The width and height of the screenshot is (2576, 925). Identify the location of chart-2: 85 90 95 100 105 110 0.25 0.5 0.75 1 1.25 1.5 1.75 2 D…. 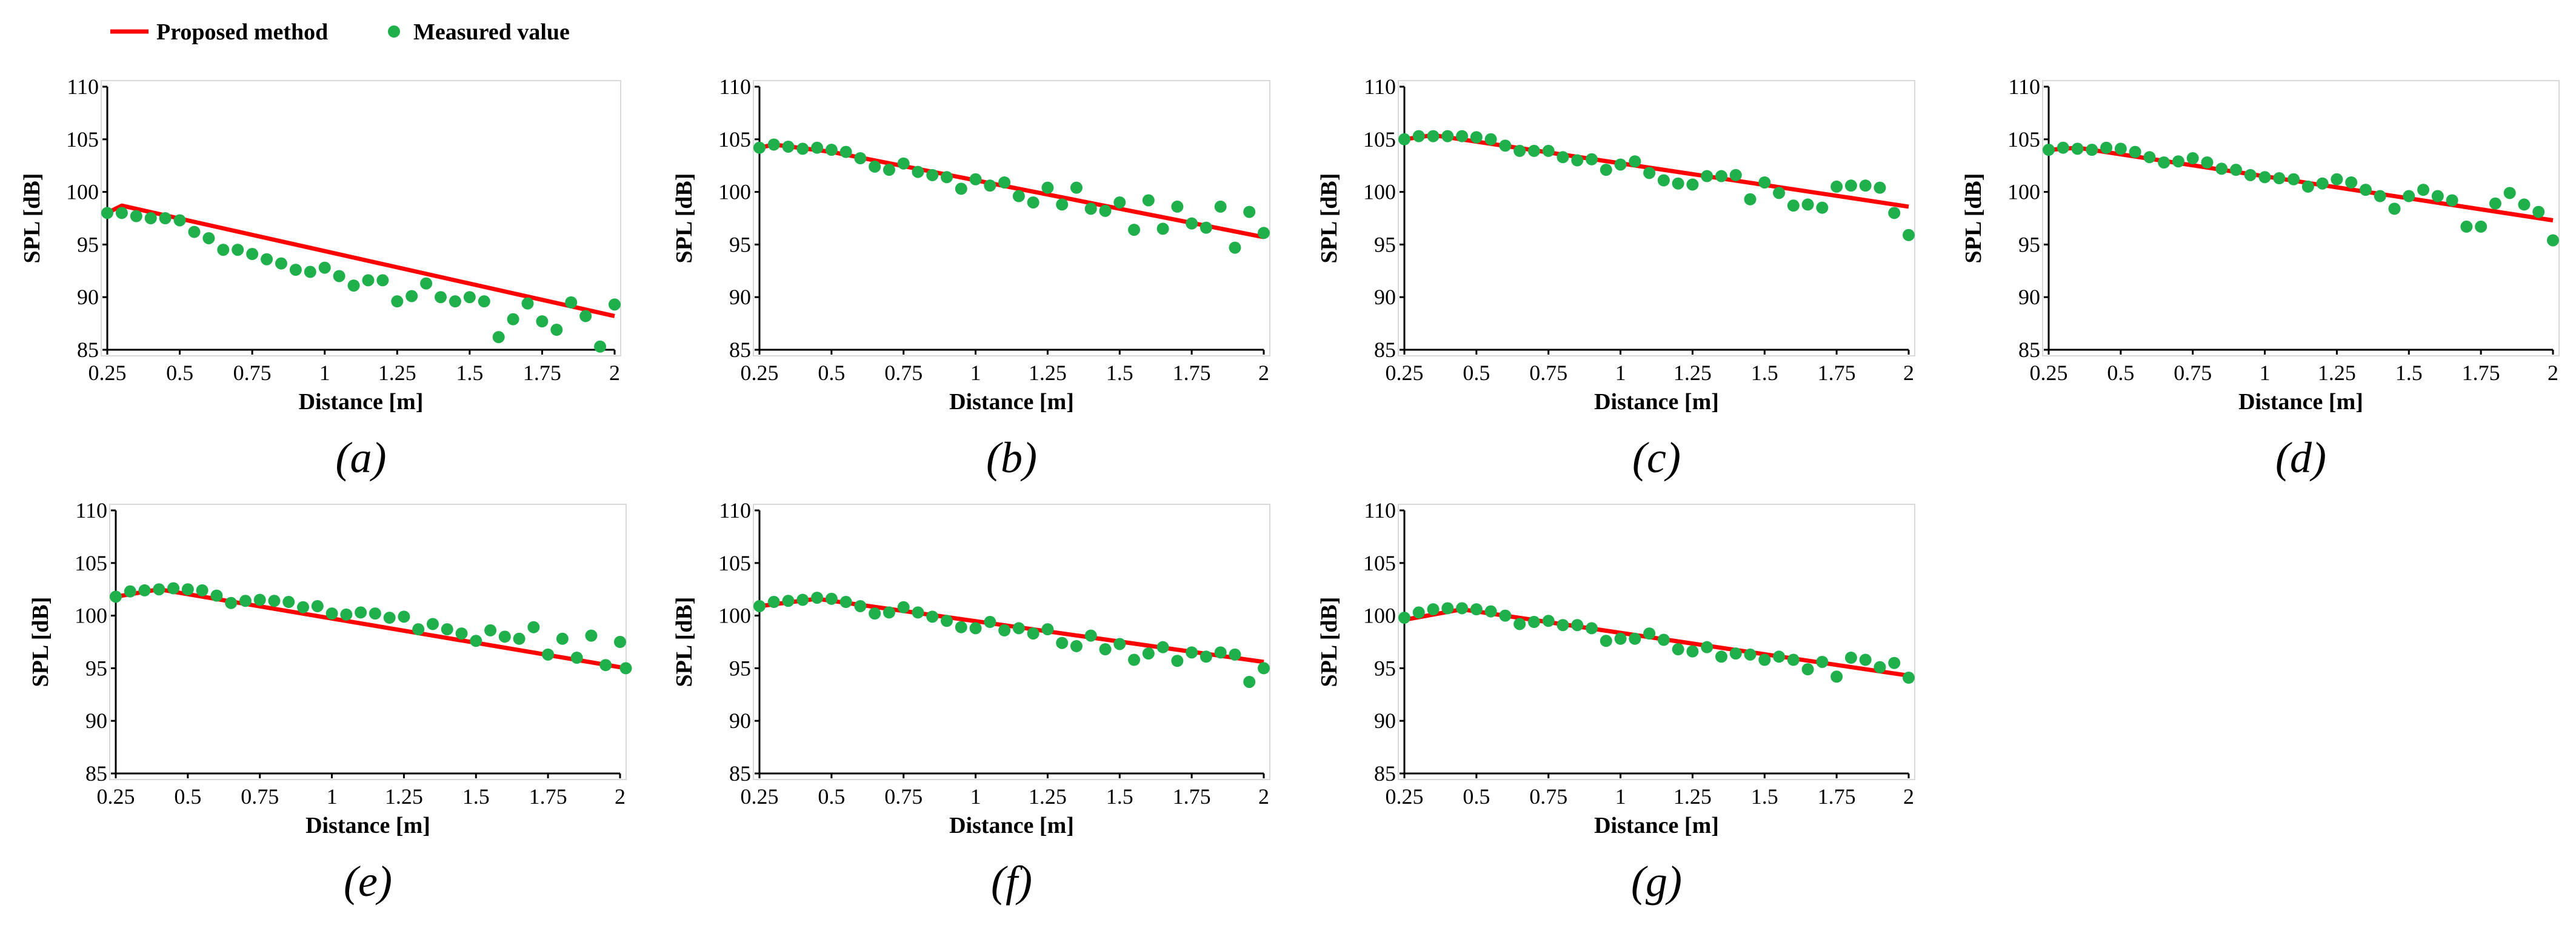
(971, 278).